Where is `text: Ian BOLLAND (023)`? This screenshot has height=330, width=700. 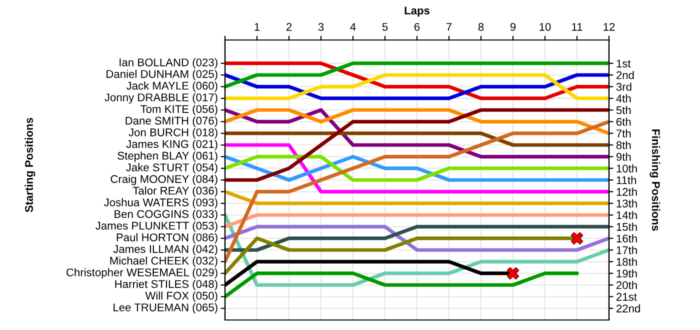 text: Ian BOLLAND (023) is located at coordinates (169, 63).